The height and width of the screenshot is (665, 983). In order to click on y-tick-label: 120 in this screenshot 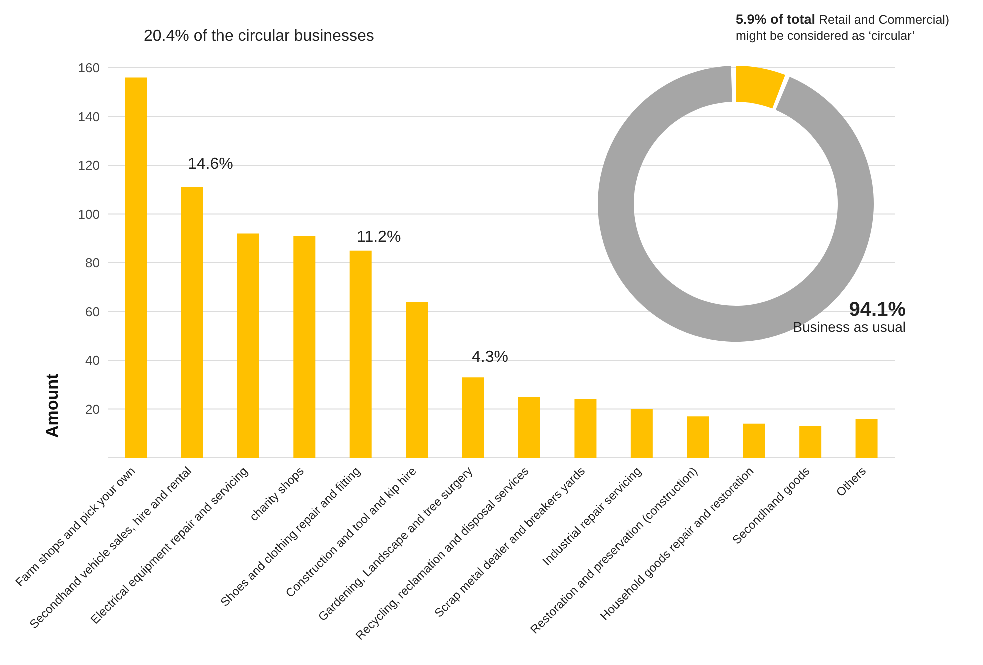, I will do `click(89, 166)`.